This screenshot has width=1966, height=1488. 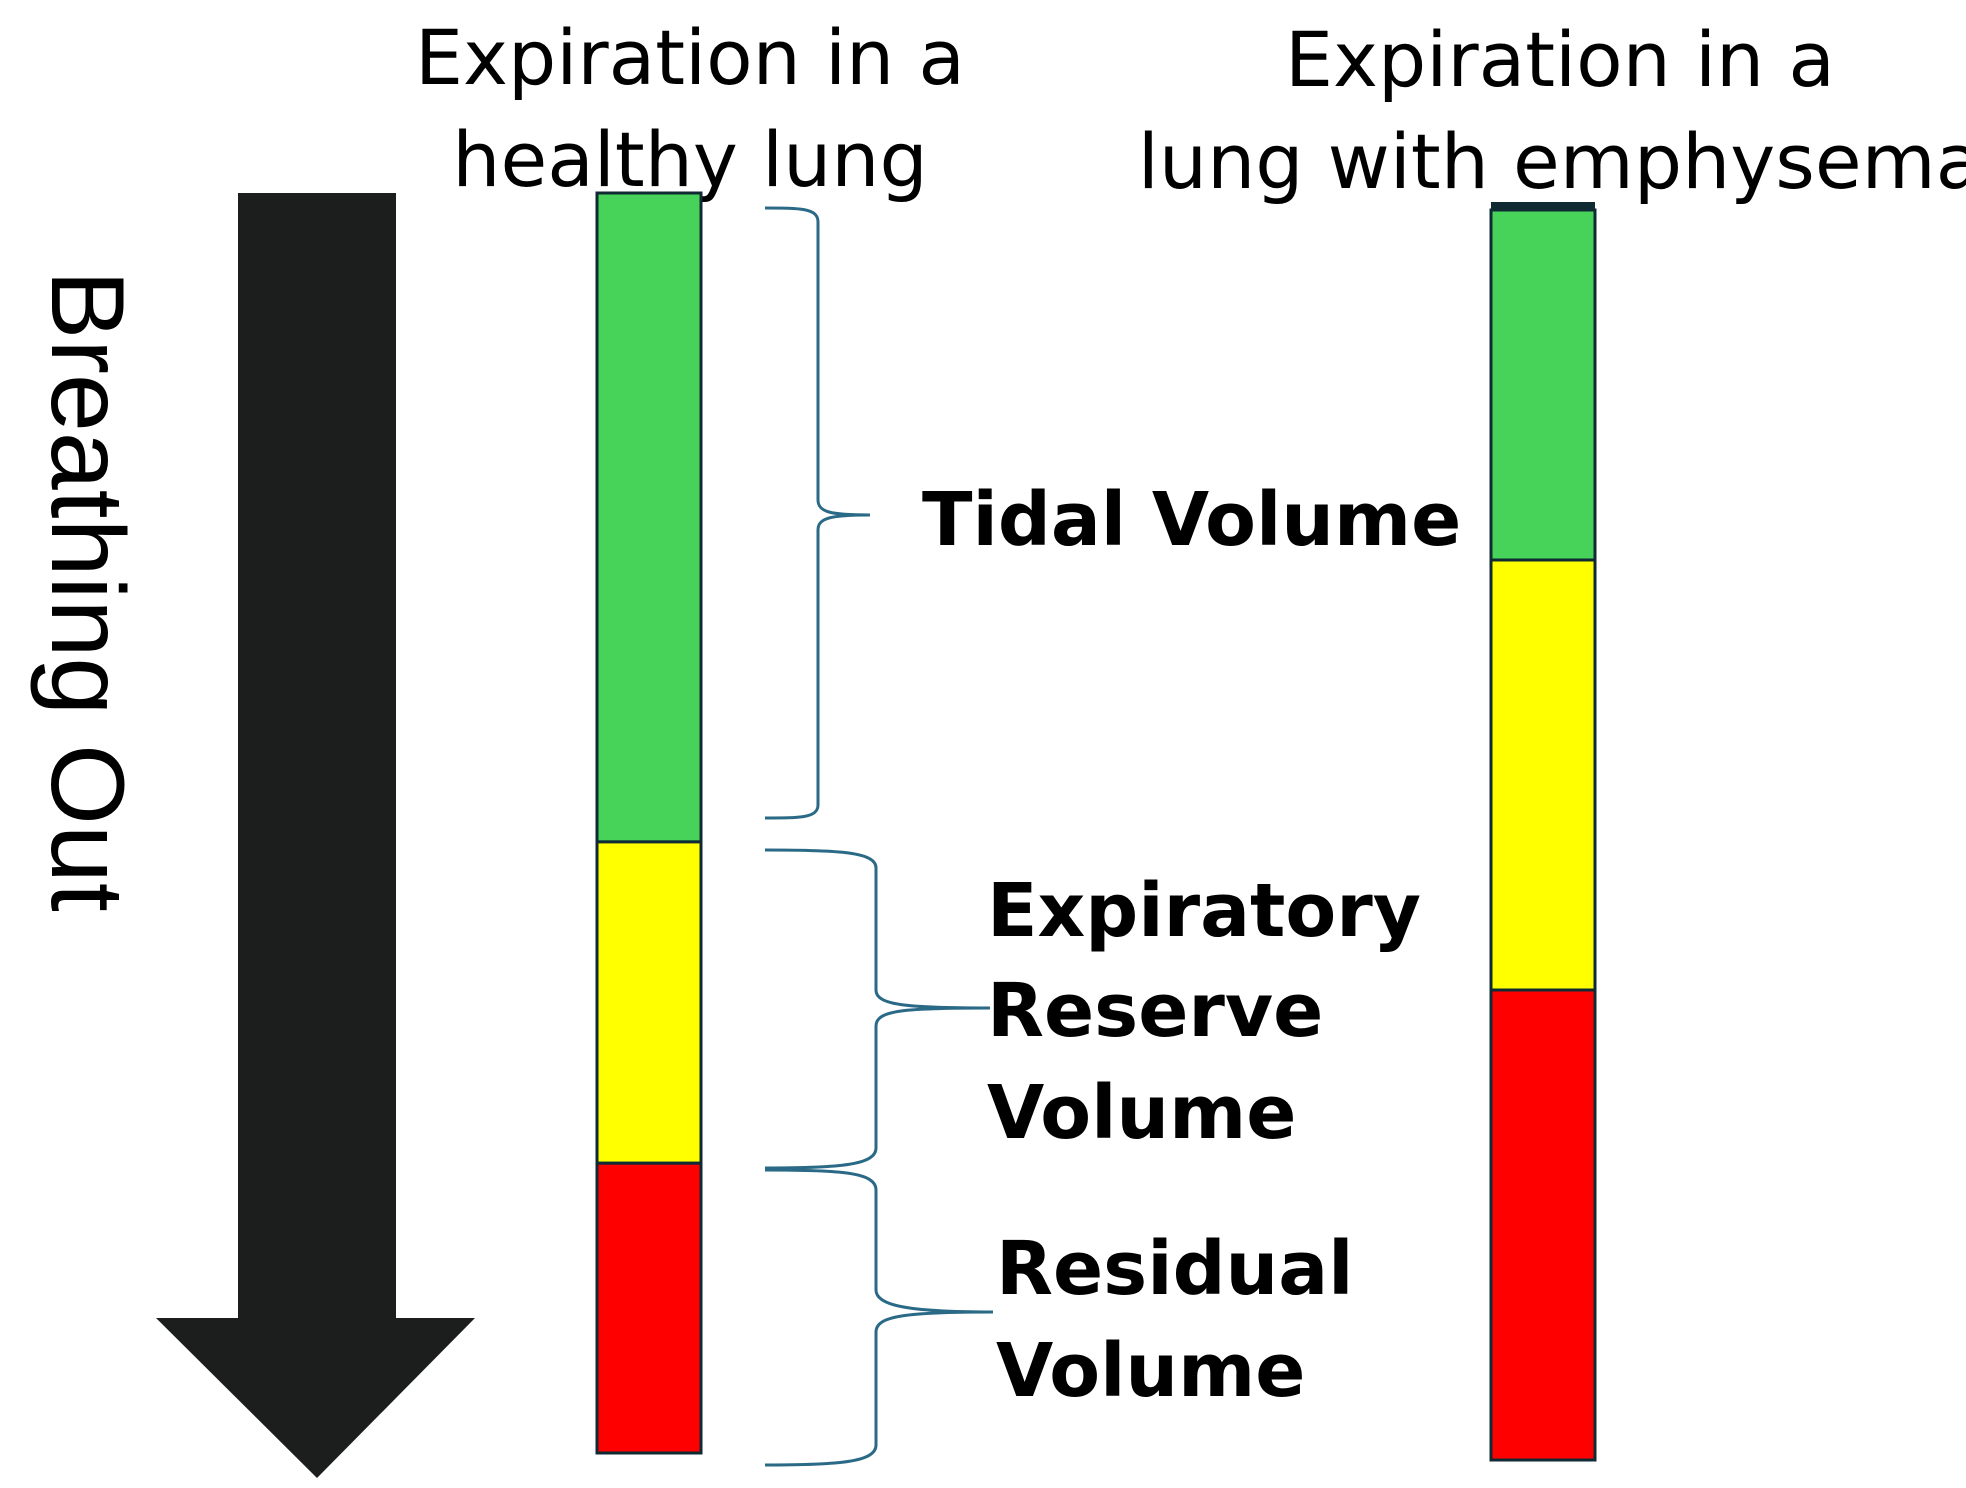 I want to click on healthy-lung-bar, so click(x=649, y=823).